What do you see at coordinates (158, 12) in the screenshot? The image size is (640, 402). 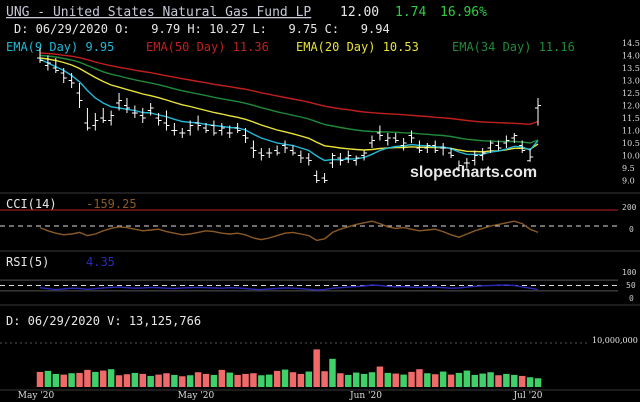 I see `chart-title: UNG - United States Natural Gas Fund LP` at bounding box center [158, 12].